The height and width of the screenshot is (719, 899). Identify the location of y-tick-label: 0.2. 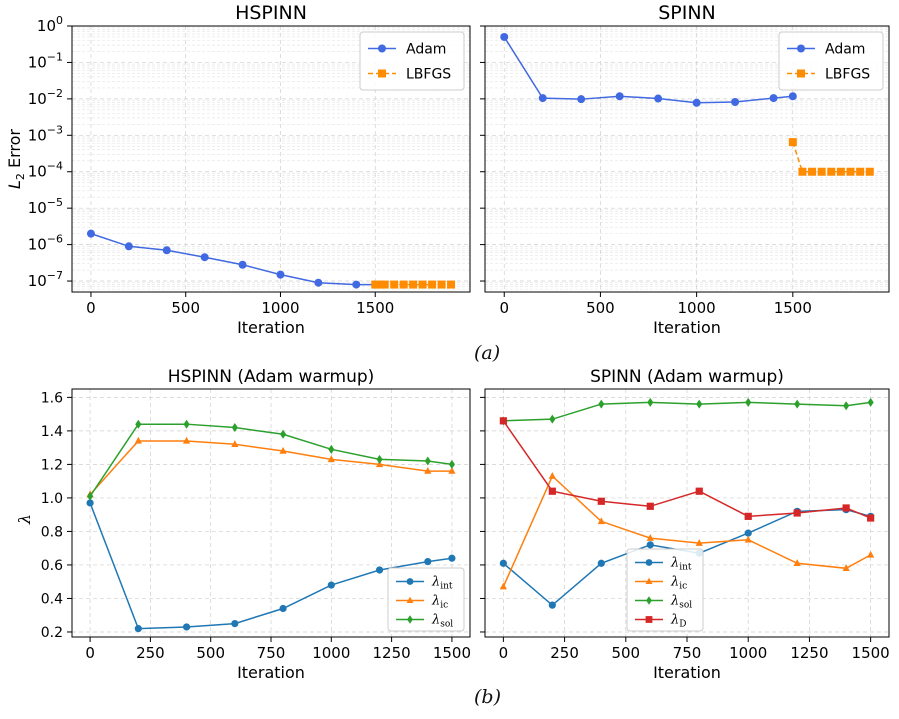
(52, 633).